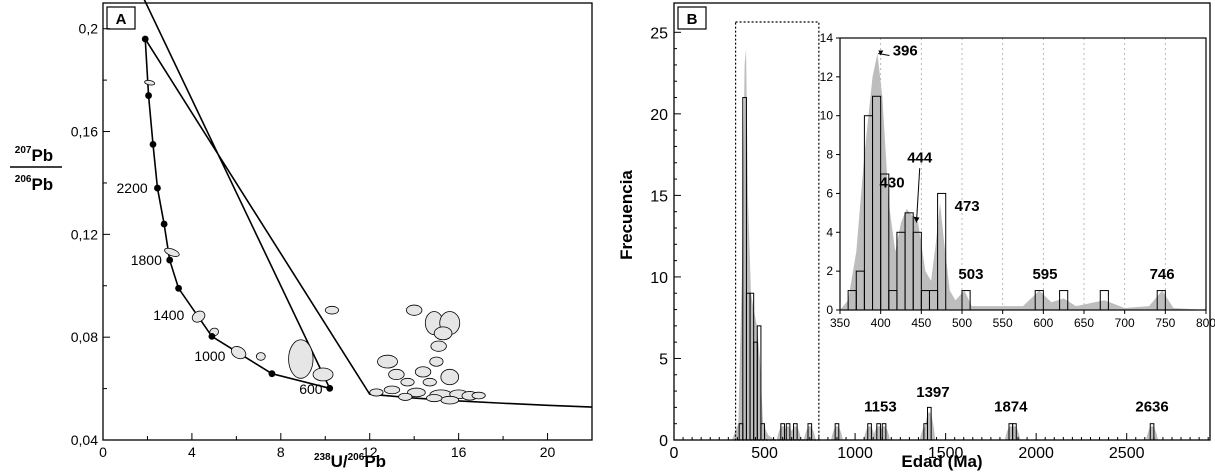 Image resolution: width=1215 pixels, height=472 pixels. Describe the element at coordinates (84, 132) in the screenshot. I see `y-tick-label: 0,16` at that location.